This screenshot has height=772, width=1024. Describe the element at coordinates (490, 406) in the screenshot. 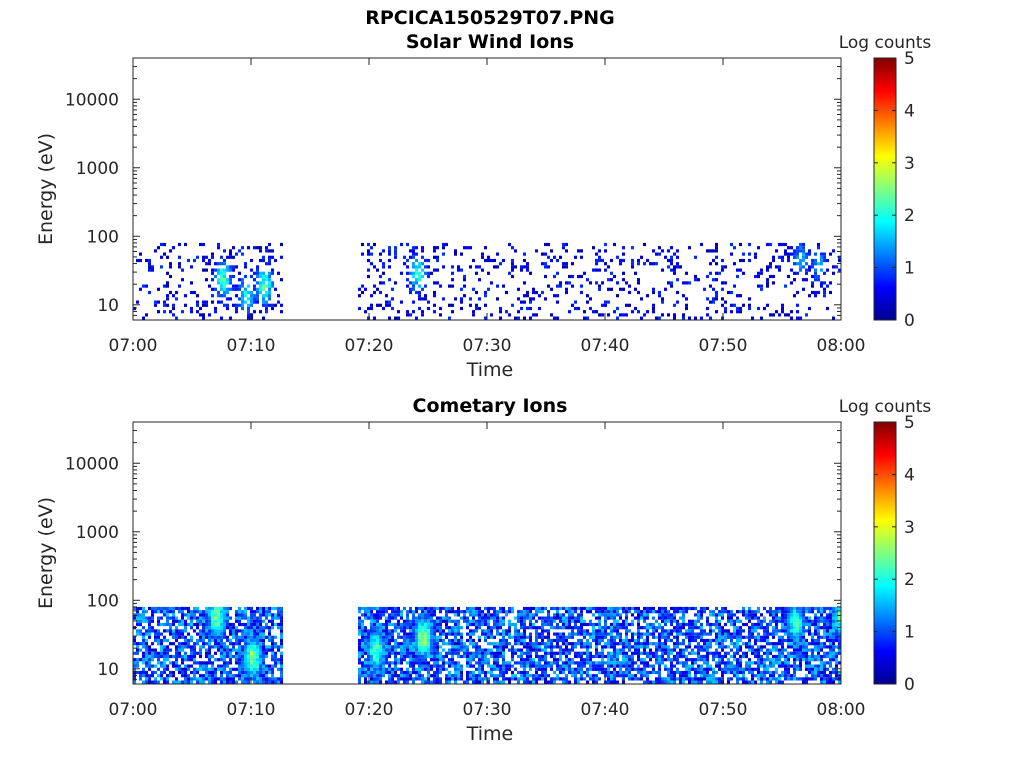

I see `panel-title: Cometary Ions` at that location.